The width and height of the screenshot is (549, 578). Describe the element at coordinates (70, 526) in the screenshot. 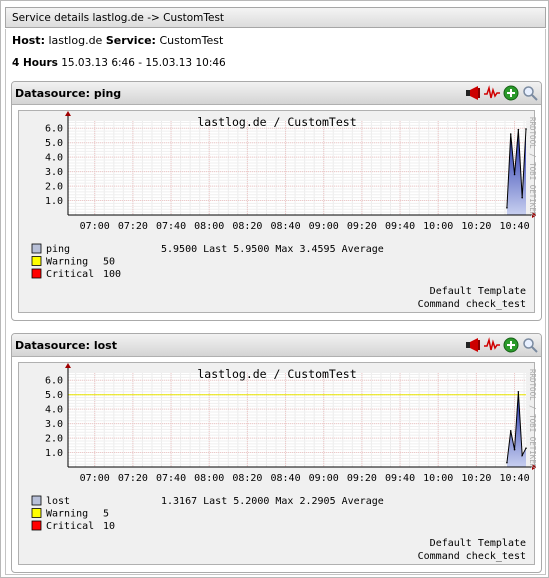

I see `legend-name: Critical` at that location.